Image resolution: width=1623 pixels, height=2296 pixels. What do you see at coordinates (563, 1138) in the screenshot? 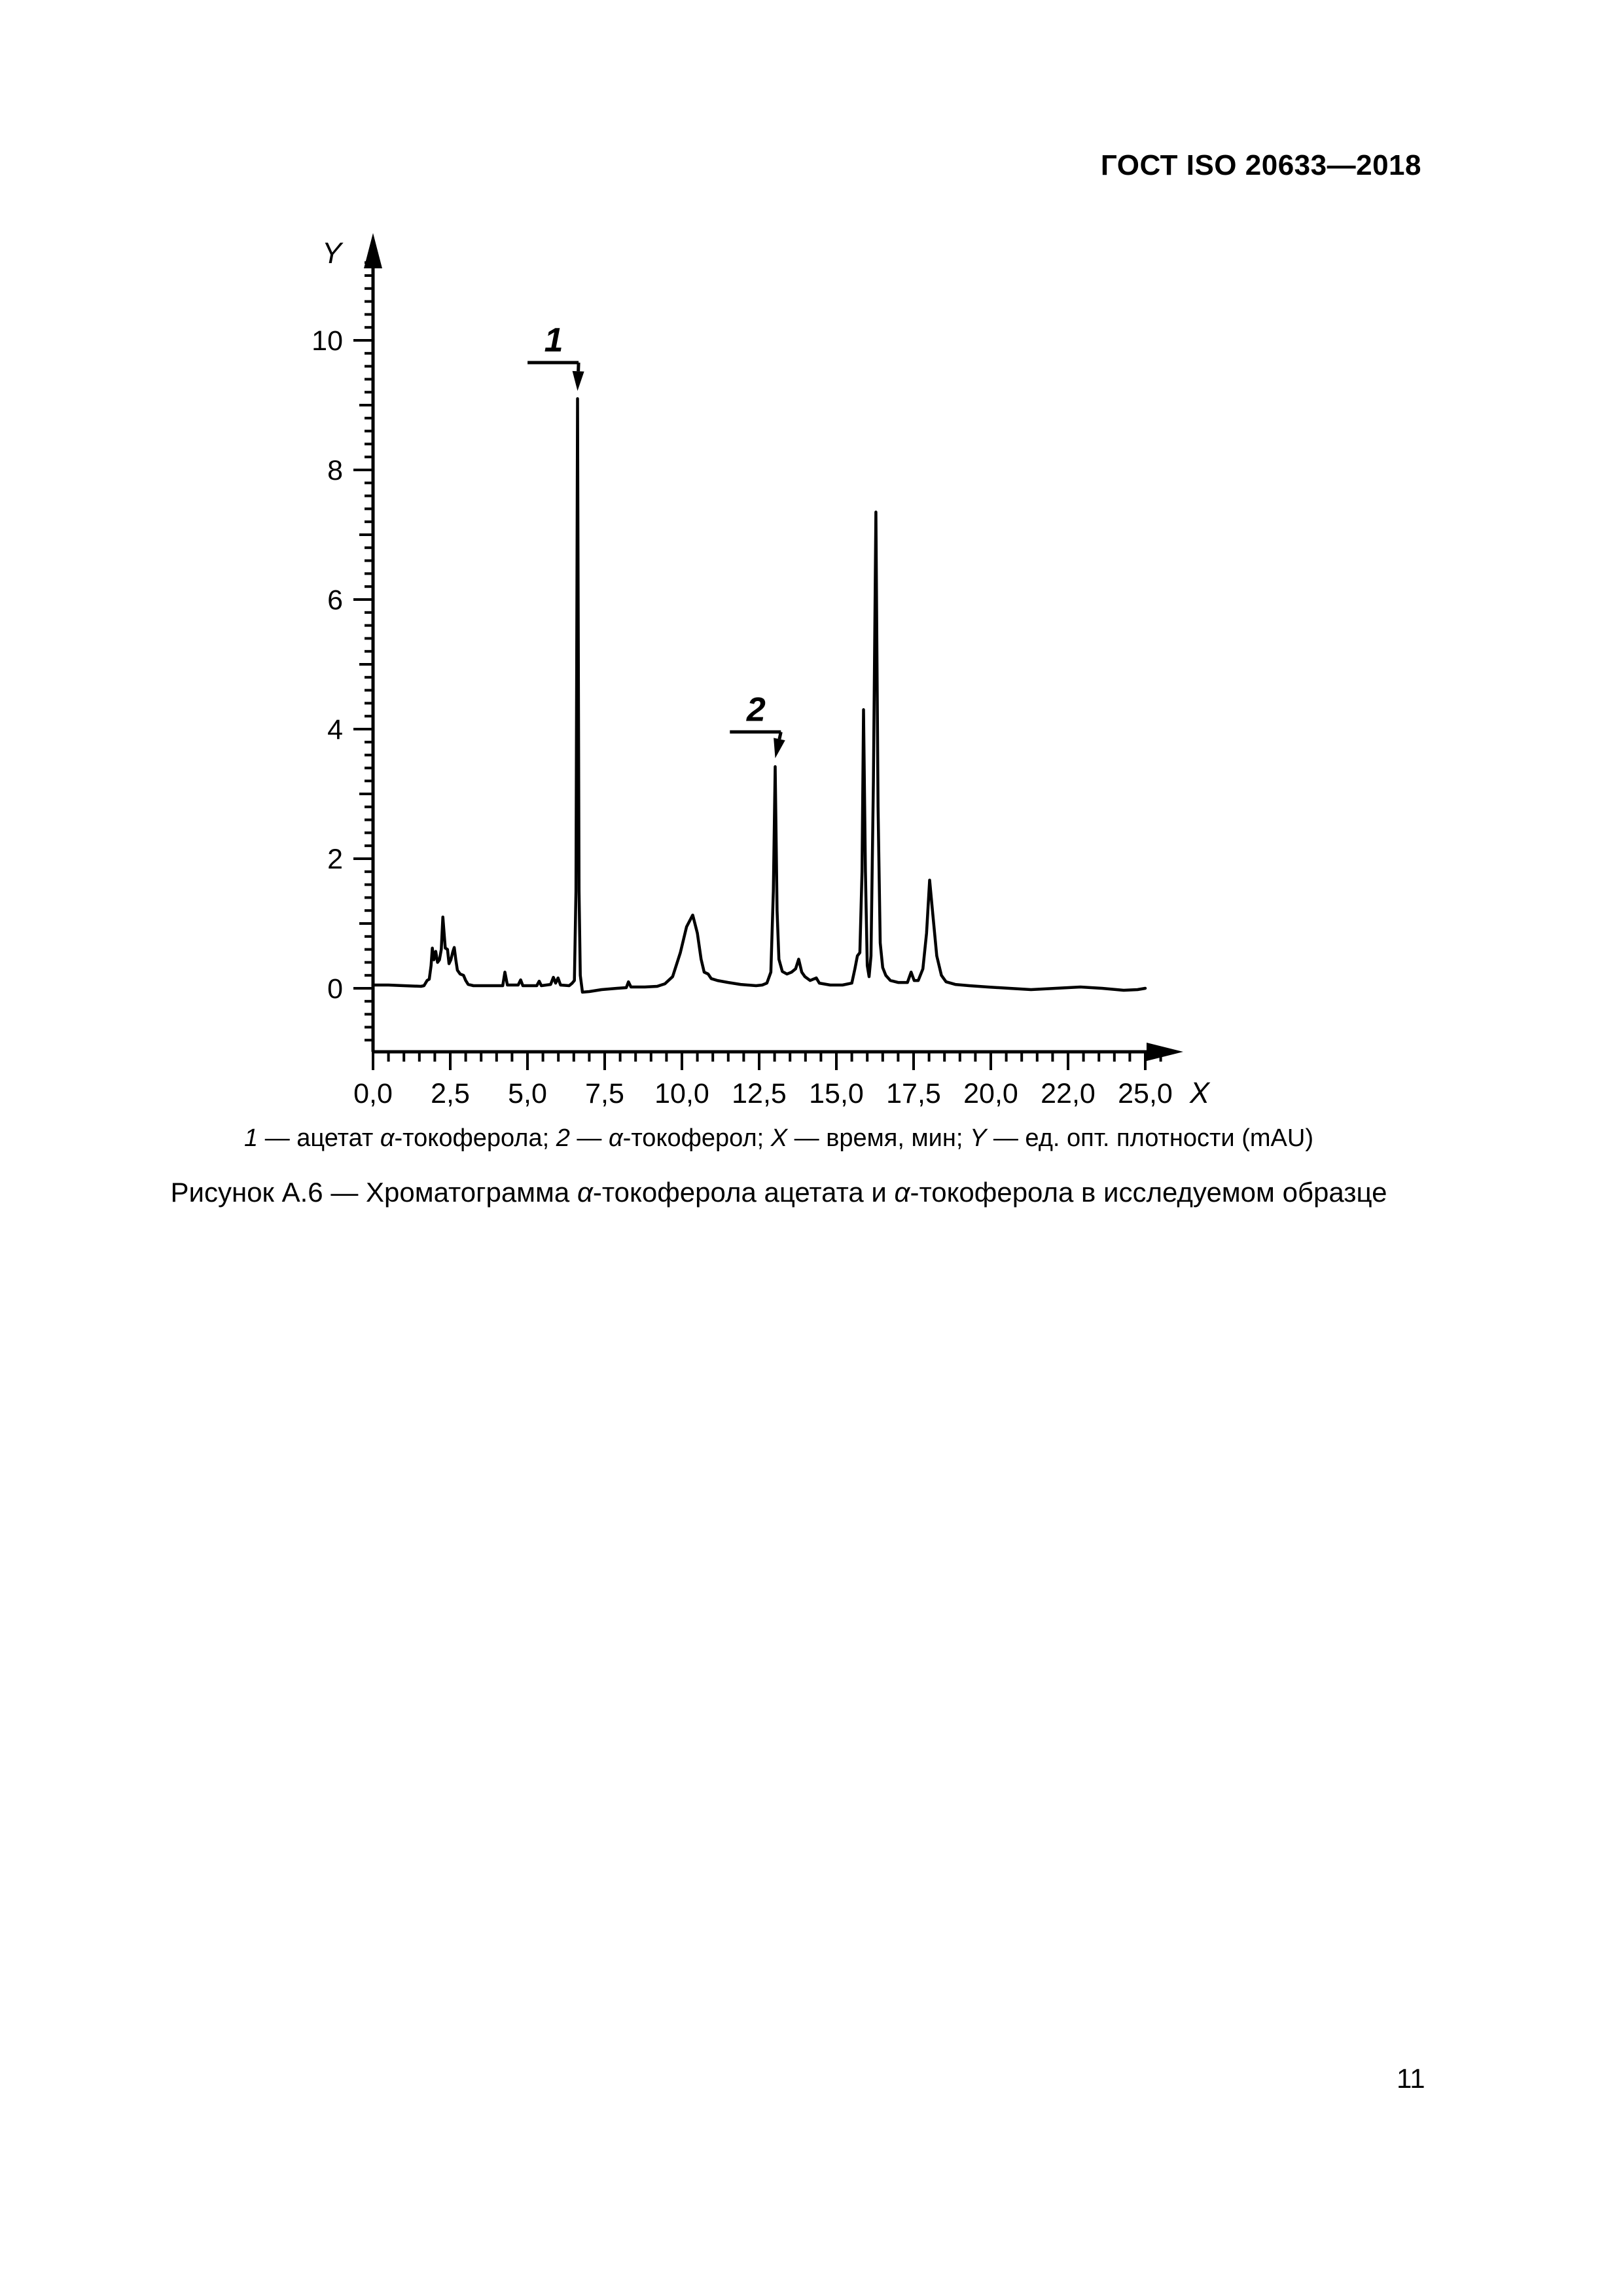
I see `caption-segment: 2` at bounding box center [563, 1138].